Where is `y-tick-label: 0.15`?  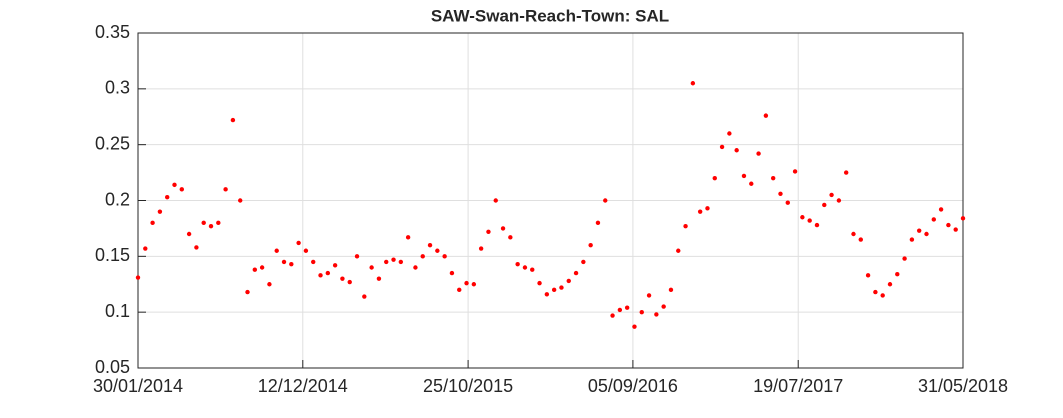
y-tick-label: 0.15 is located at coordinates (112, 255).